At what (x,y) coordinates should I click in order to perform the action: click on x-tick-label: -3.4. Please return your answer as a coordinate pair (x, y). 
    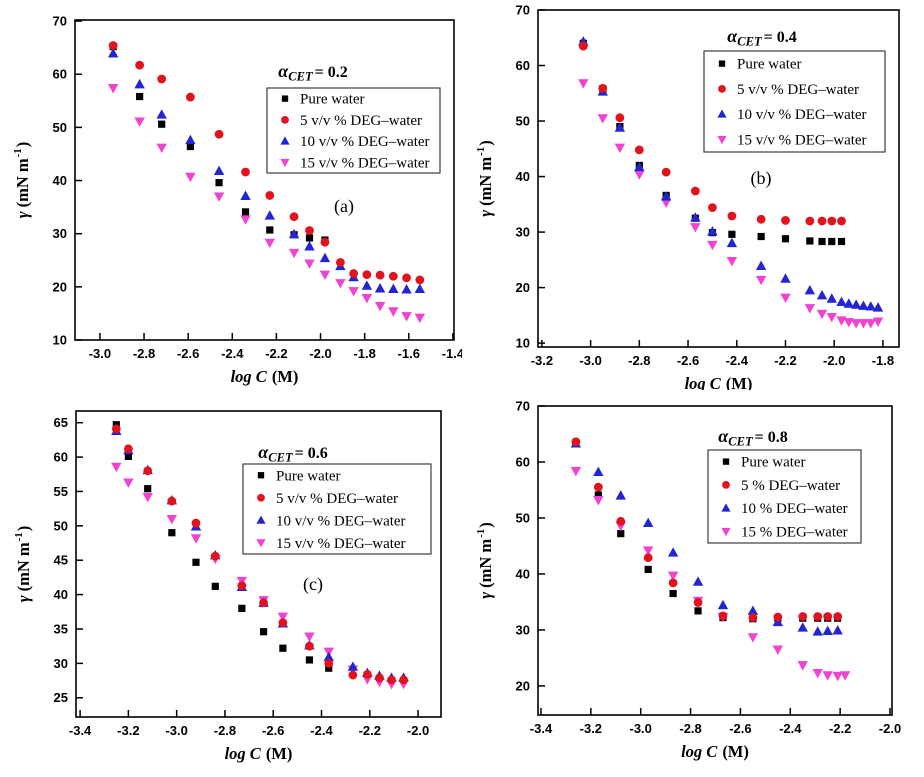
    Looking at the image, I should click on (80, 730).